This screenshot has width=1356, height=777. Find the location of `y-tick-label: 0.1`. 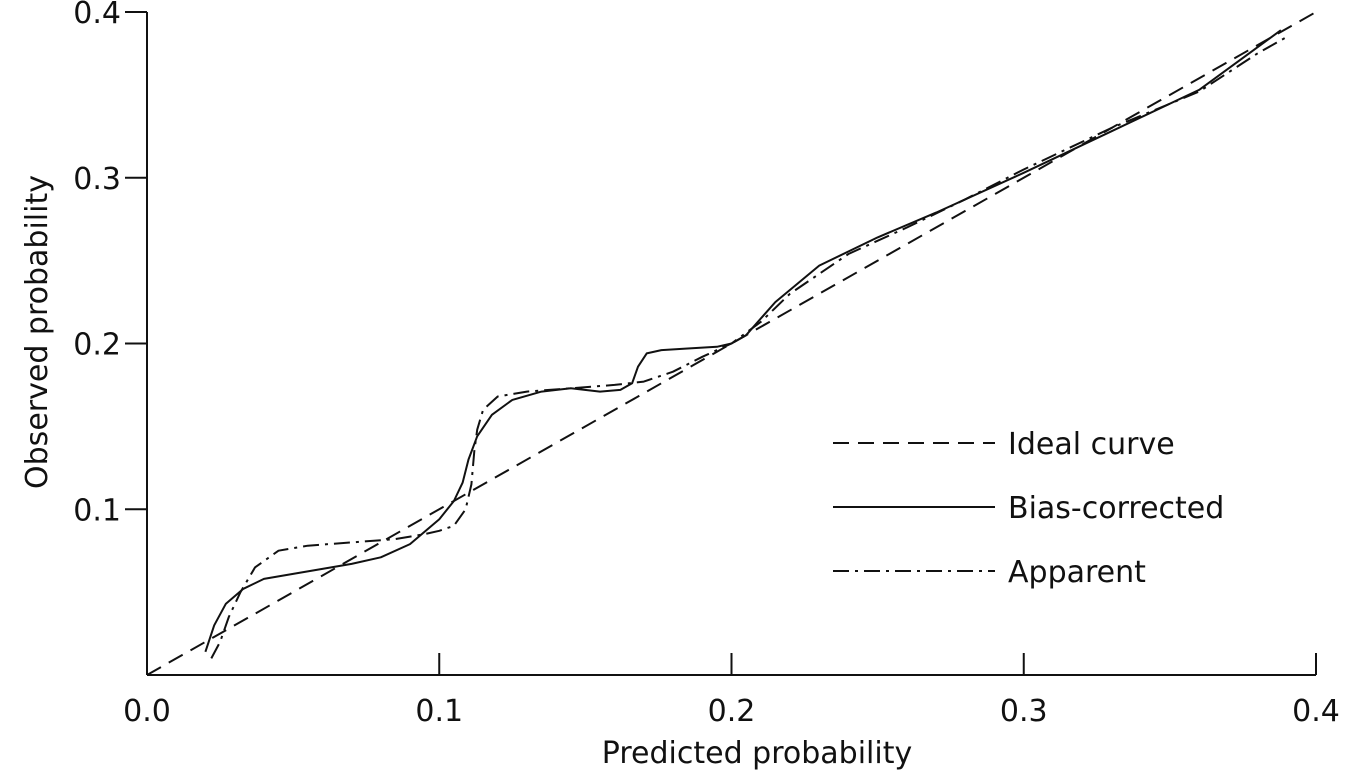

y-tick-label: 0.1 is located at coordinates (97, 510).